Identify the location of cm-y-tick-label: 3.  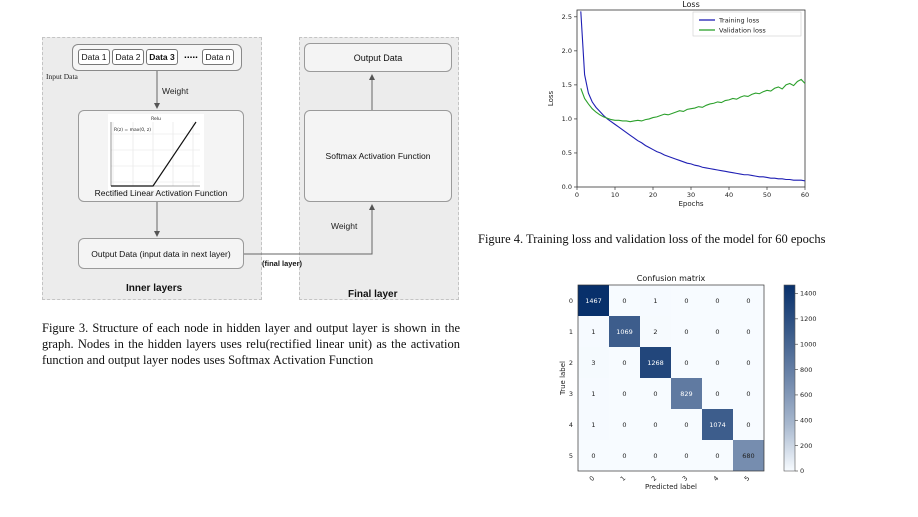
(571, 394).